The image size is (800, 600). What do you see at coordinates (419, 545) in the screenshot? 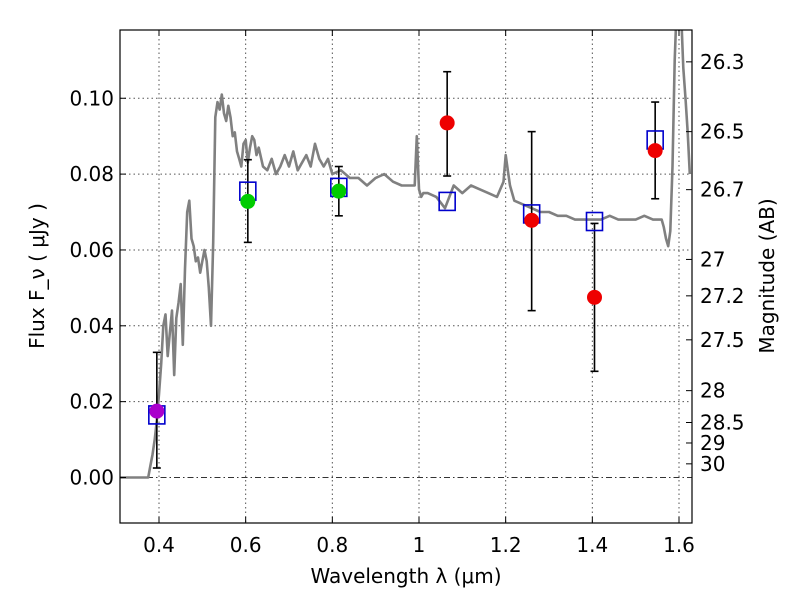
I see `x-tick-label: 1` at bounding box center [419, 545].